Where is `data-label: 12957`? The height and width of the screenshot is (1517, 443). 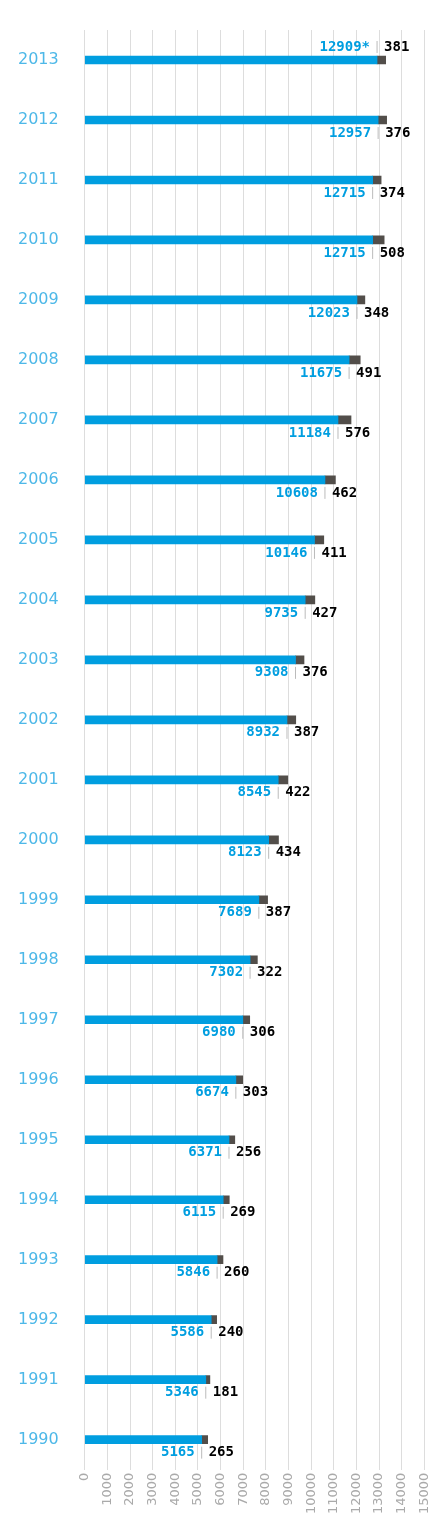 data-label: 12957 is located at coordinates (350, 131).